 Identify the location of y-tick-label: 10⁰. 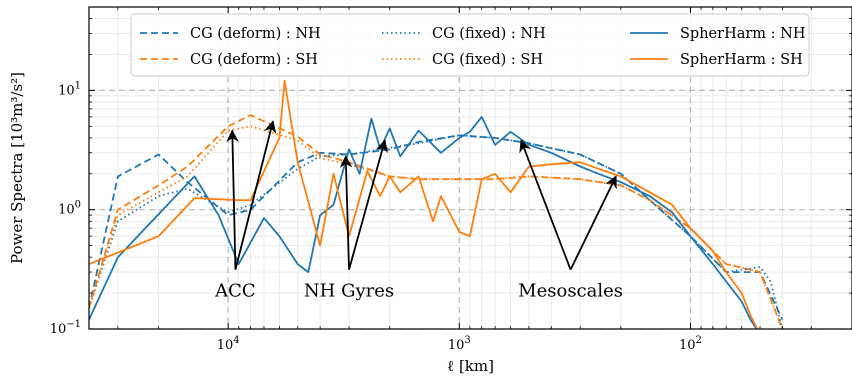
(69, 209).